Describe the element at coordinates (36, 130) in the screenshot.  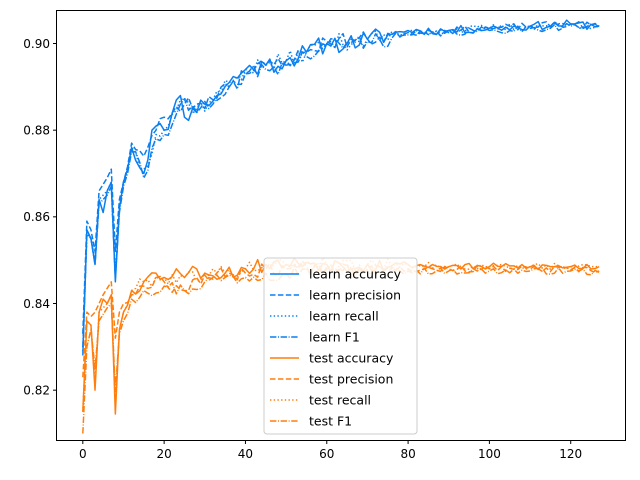
I see `y-tick-label: 0.88` at that location.